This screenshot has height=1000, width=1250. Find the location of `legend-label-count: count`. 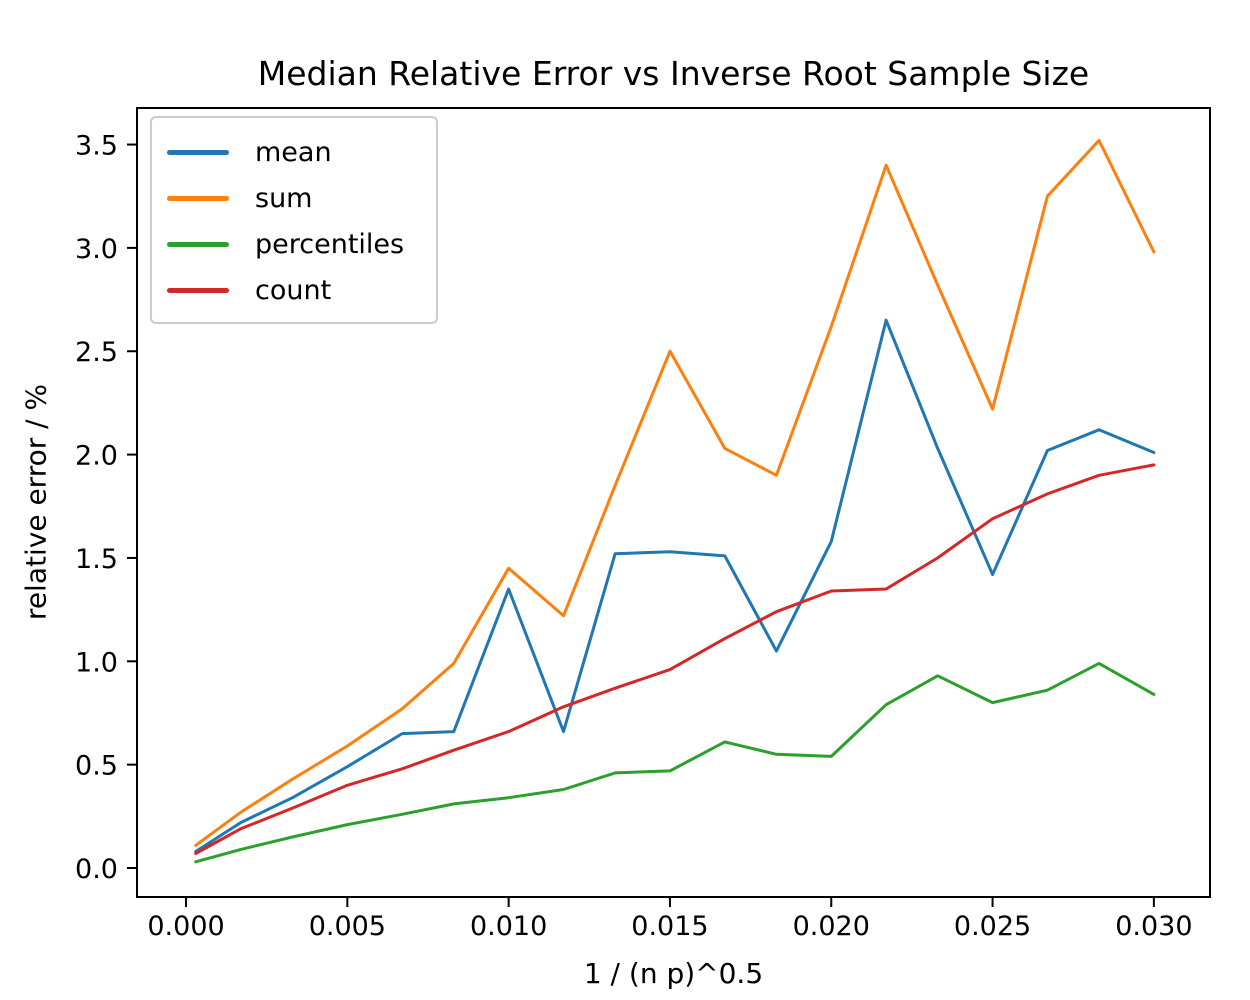

legend-label-count: count is located at coordinates (293, 290).